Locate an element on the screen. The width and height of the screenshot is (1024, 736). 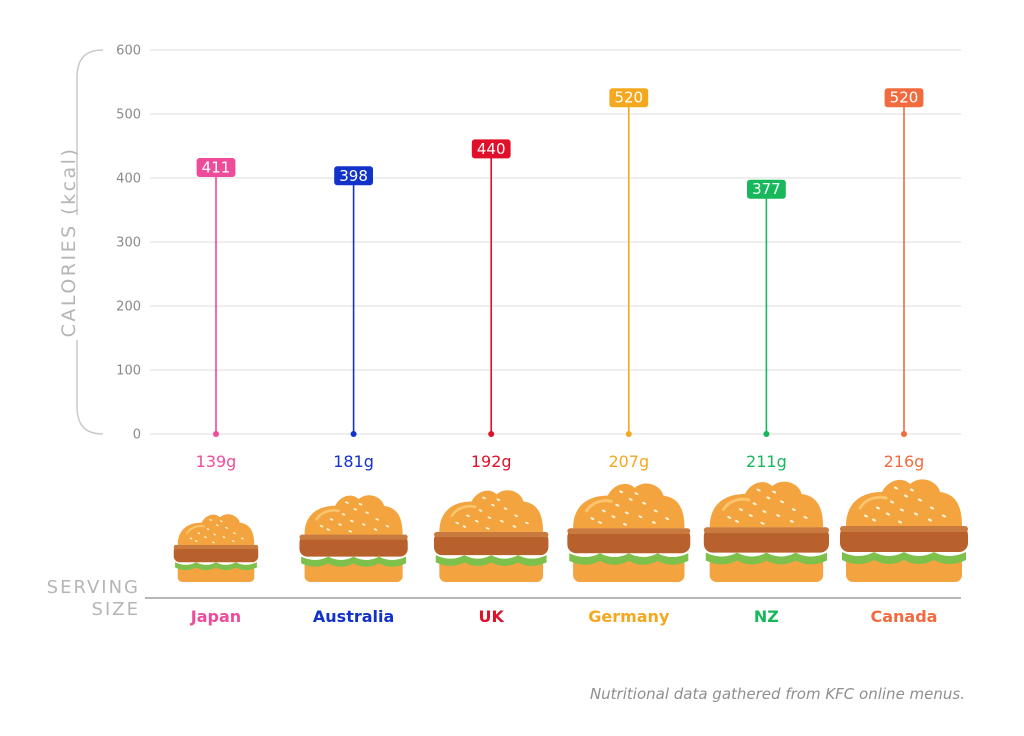
value-label: 398 is located at coordinates (353, 176).